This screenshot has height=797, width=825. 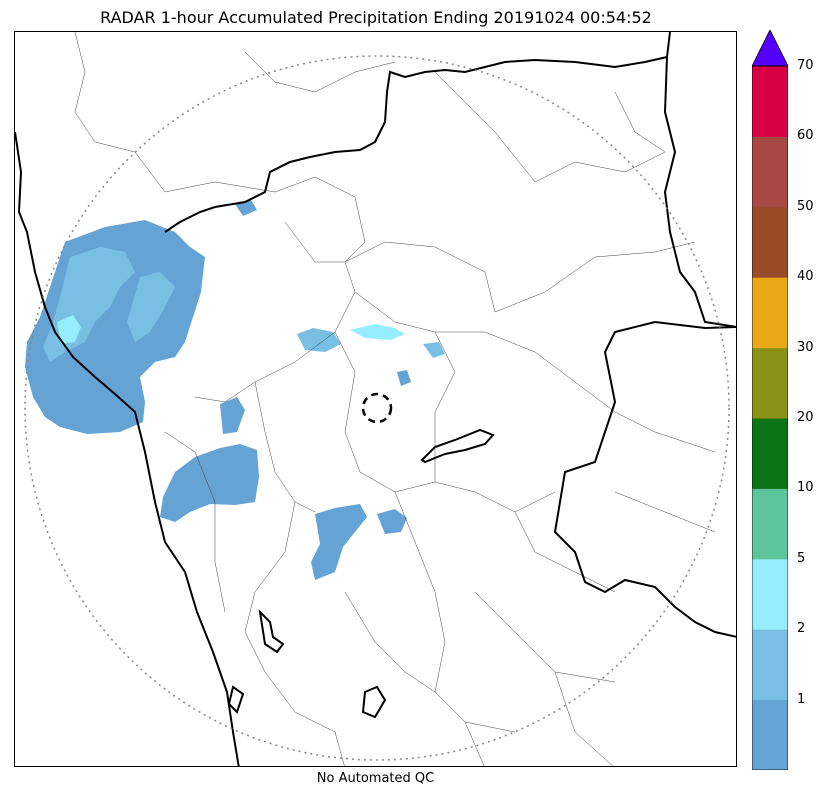 I want to click on colorbar-tick-label: 40, so click(x=805, y=277).